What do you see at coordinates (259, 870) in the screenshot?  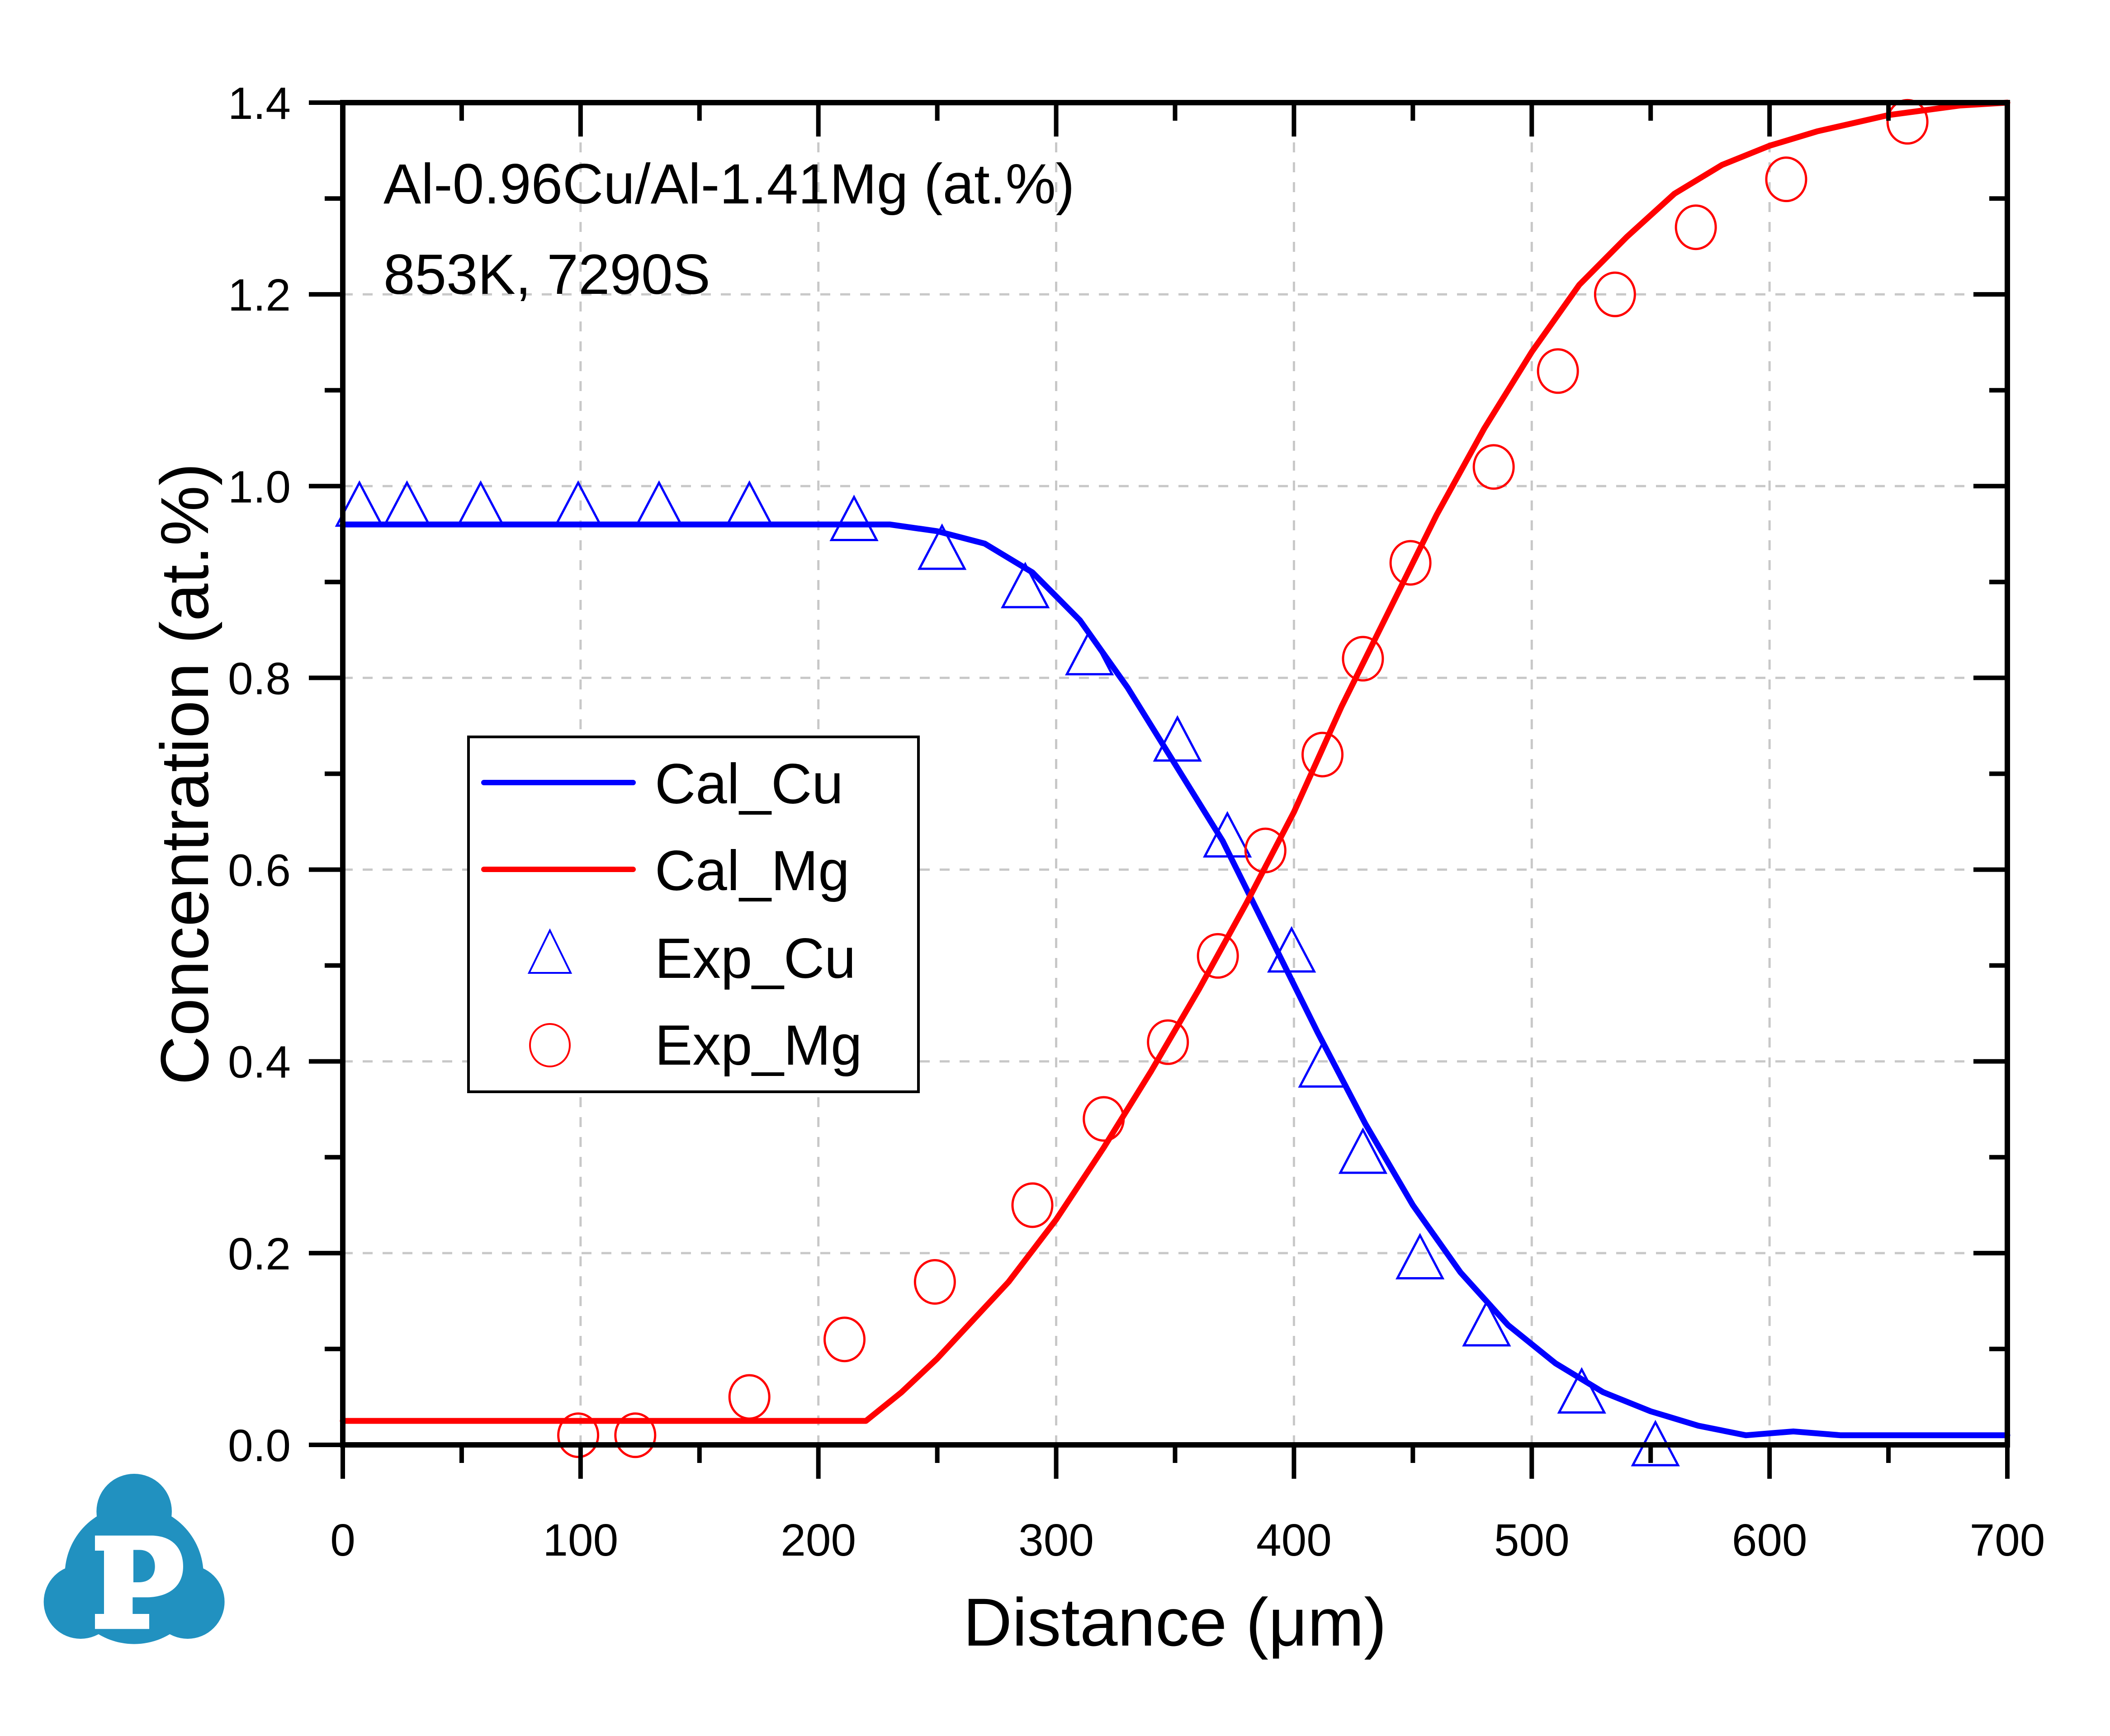 I see `y-tick-label: 0.6` at bounding box center [259, 870].